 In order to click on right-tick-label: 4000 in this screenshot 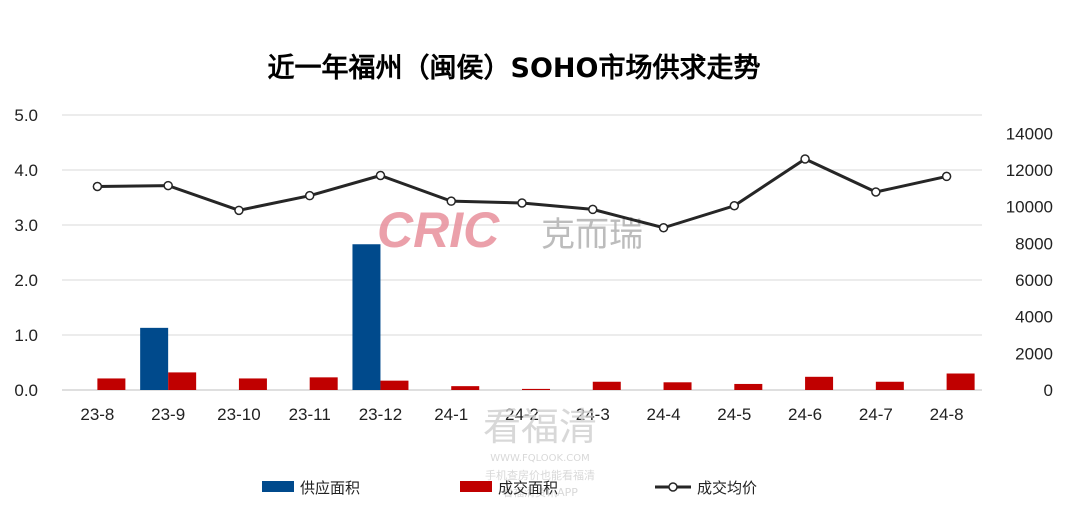, I will do `click(1034, 317)`.